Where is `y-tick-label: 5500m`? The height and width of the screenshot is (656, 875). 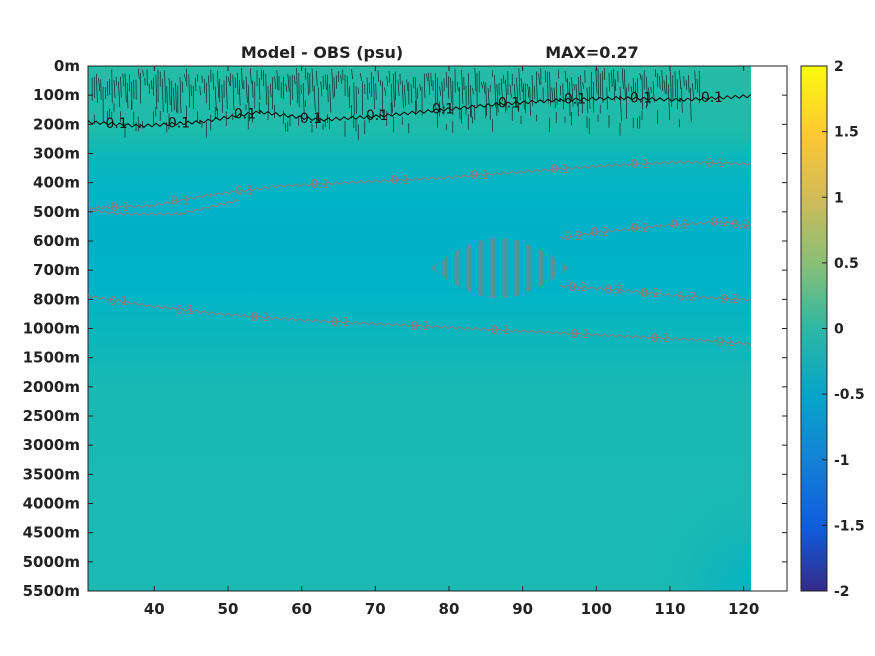
y-tick-label: 5500m is located at coordinates (51, 591).